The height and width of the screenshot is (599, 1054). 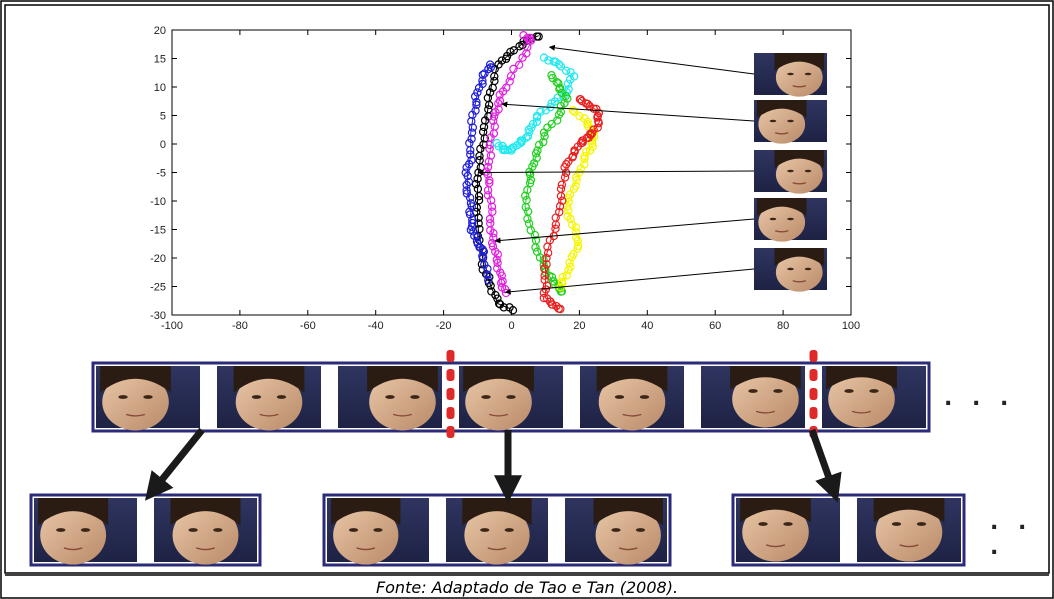 What do you see at coordinates (851, 326) in the screenshot?
I see `x-tick-label: 100` at bounding box center [851, 326].